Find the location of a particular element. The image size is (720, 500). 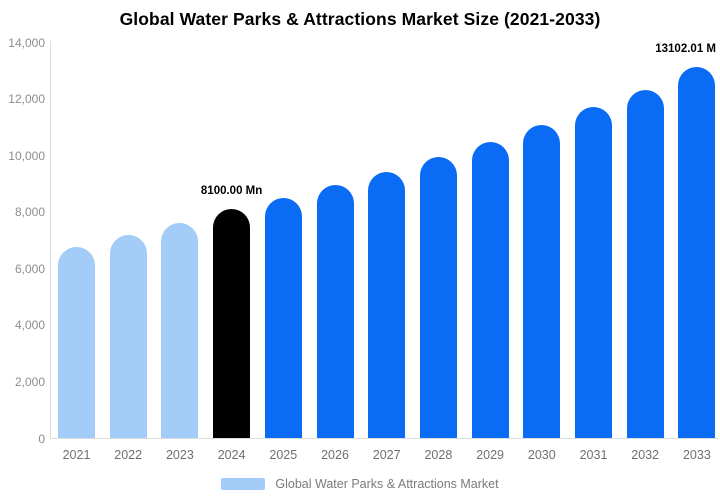

x-tick-label-2028: 2028 is located at coordinates (438, 455).